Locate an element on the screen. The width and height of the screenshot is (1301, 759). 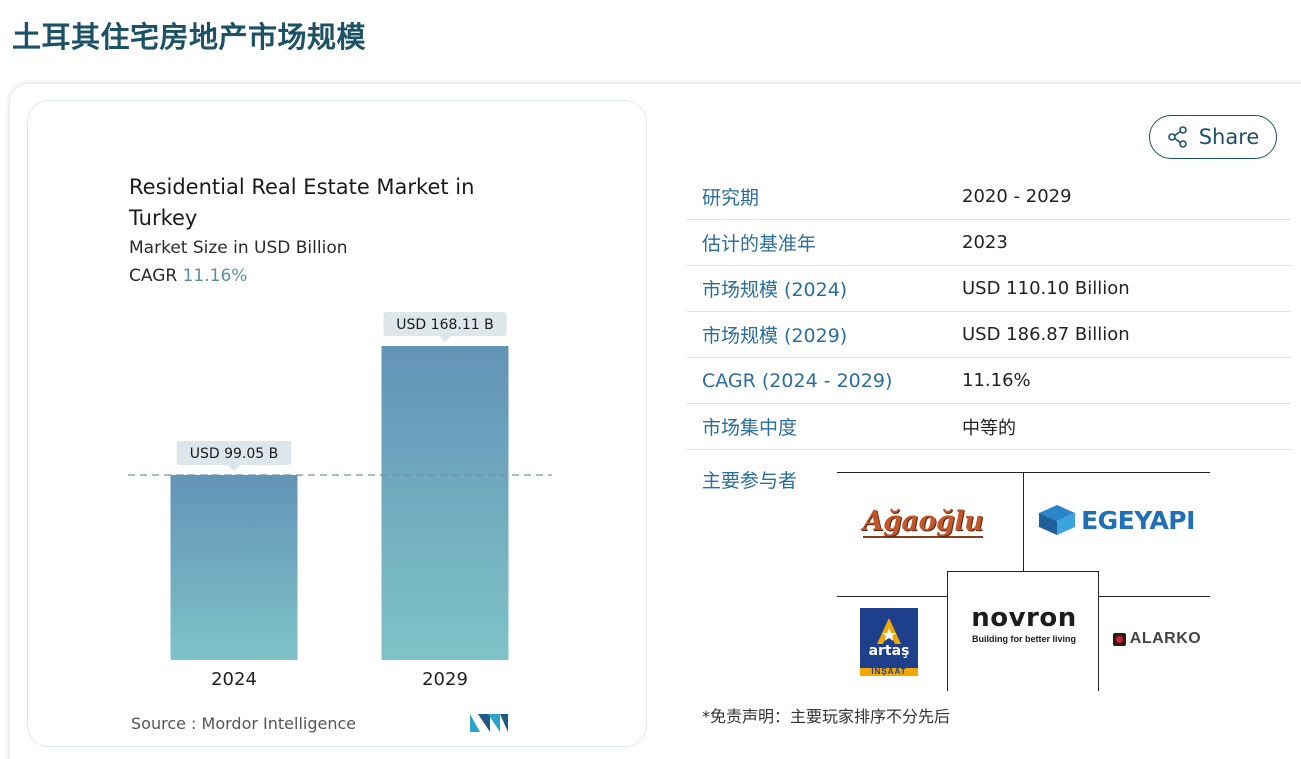
alarko-logo: ALARKO is located at coordinates (1157, 639).